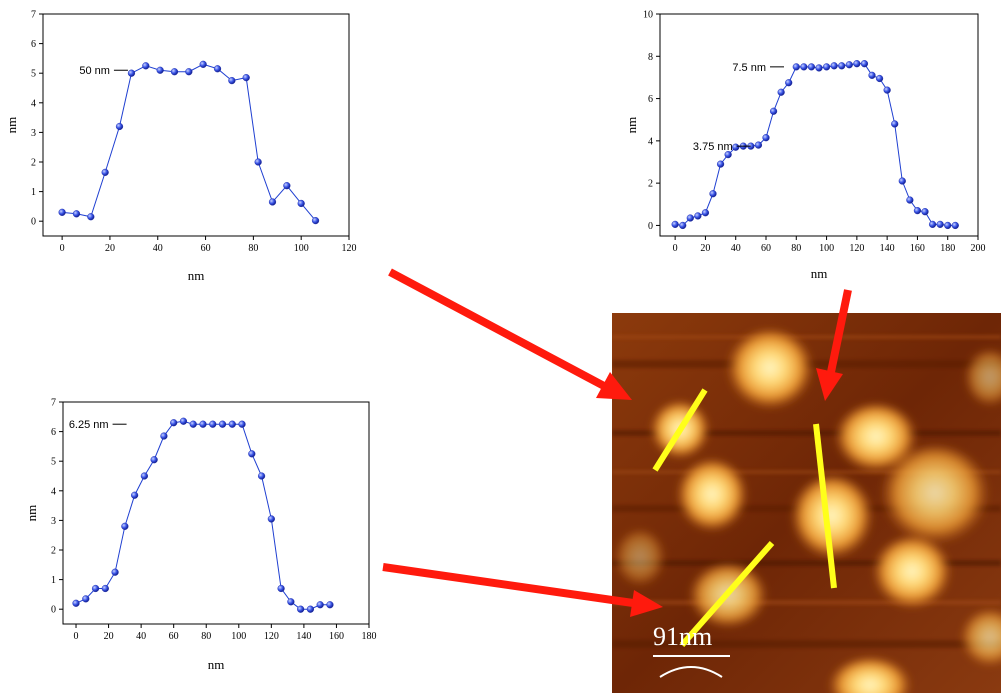 This screenshot has height=693, width=1001. What do you see at coordinates (180, 147) in the screenshot?
I see `height-profile-chart-1: 0 20 40 60 80 100 120 0 1 2 3 4 5 6 7 nm nm 50 nm` at bounding box center [180, 147].